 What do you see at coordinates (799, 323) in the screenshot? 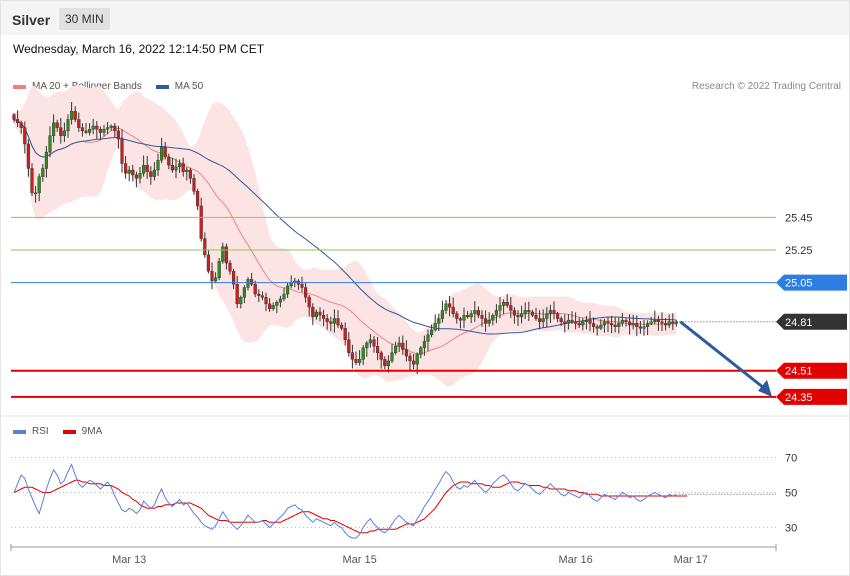
I see `level-label: 24.81` at bounding box center [799, 323].